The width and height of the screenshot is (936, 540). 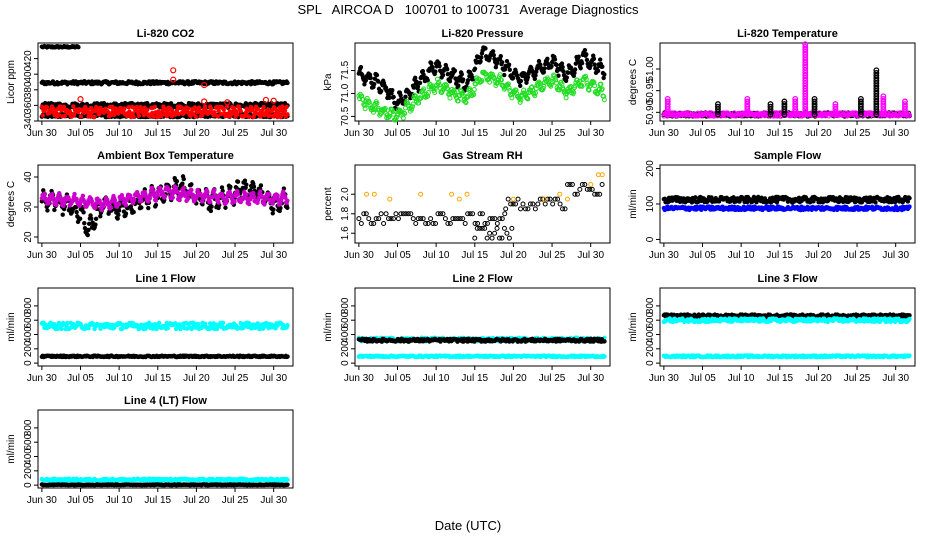 What do you see at coordinates (552, 378) in the screenshot?
I see `x-tick-label: Jul 25` at bounding box center [552, 378].